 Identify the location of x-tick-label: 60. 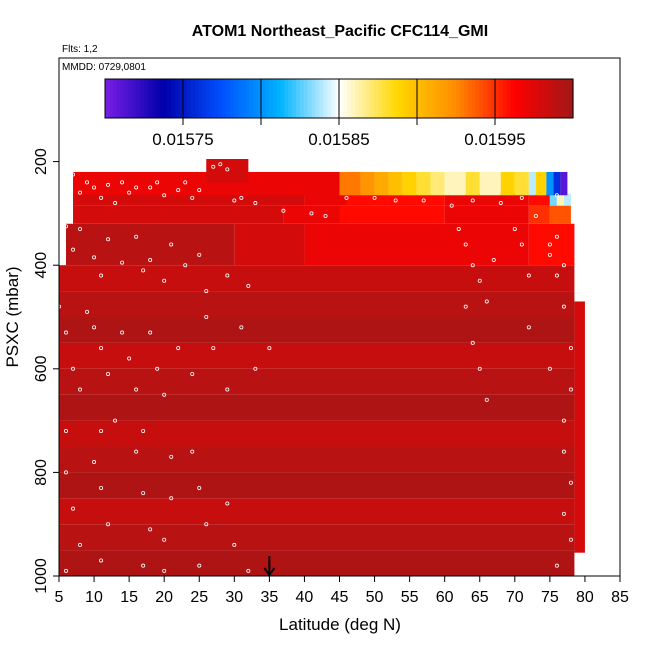
(445, 597).